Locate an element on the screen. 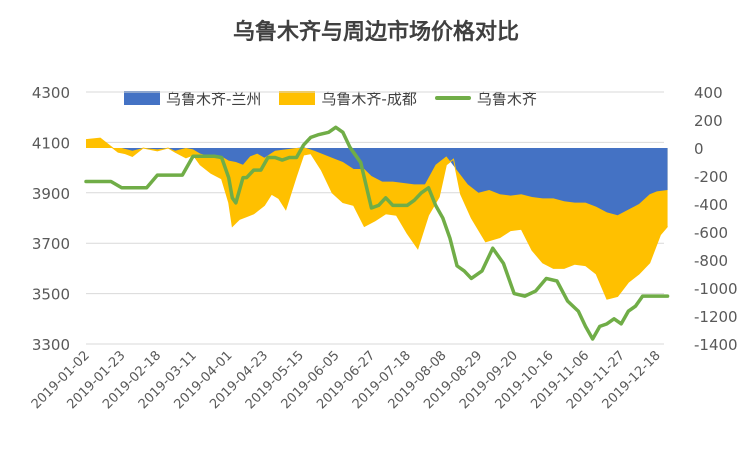 The height and width of the screenshot is (452, 752). legend-label-chengdu: 乌鲁木齐-成都 is located at coordinates (369, 98).